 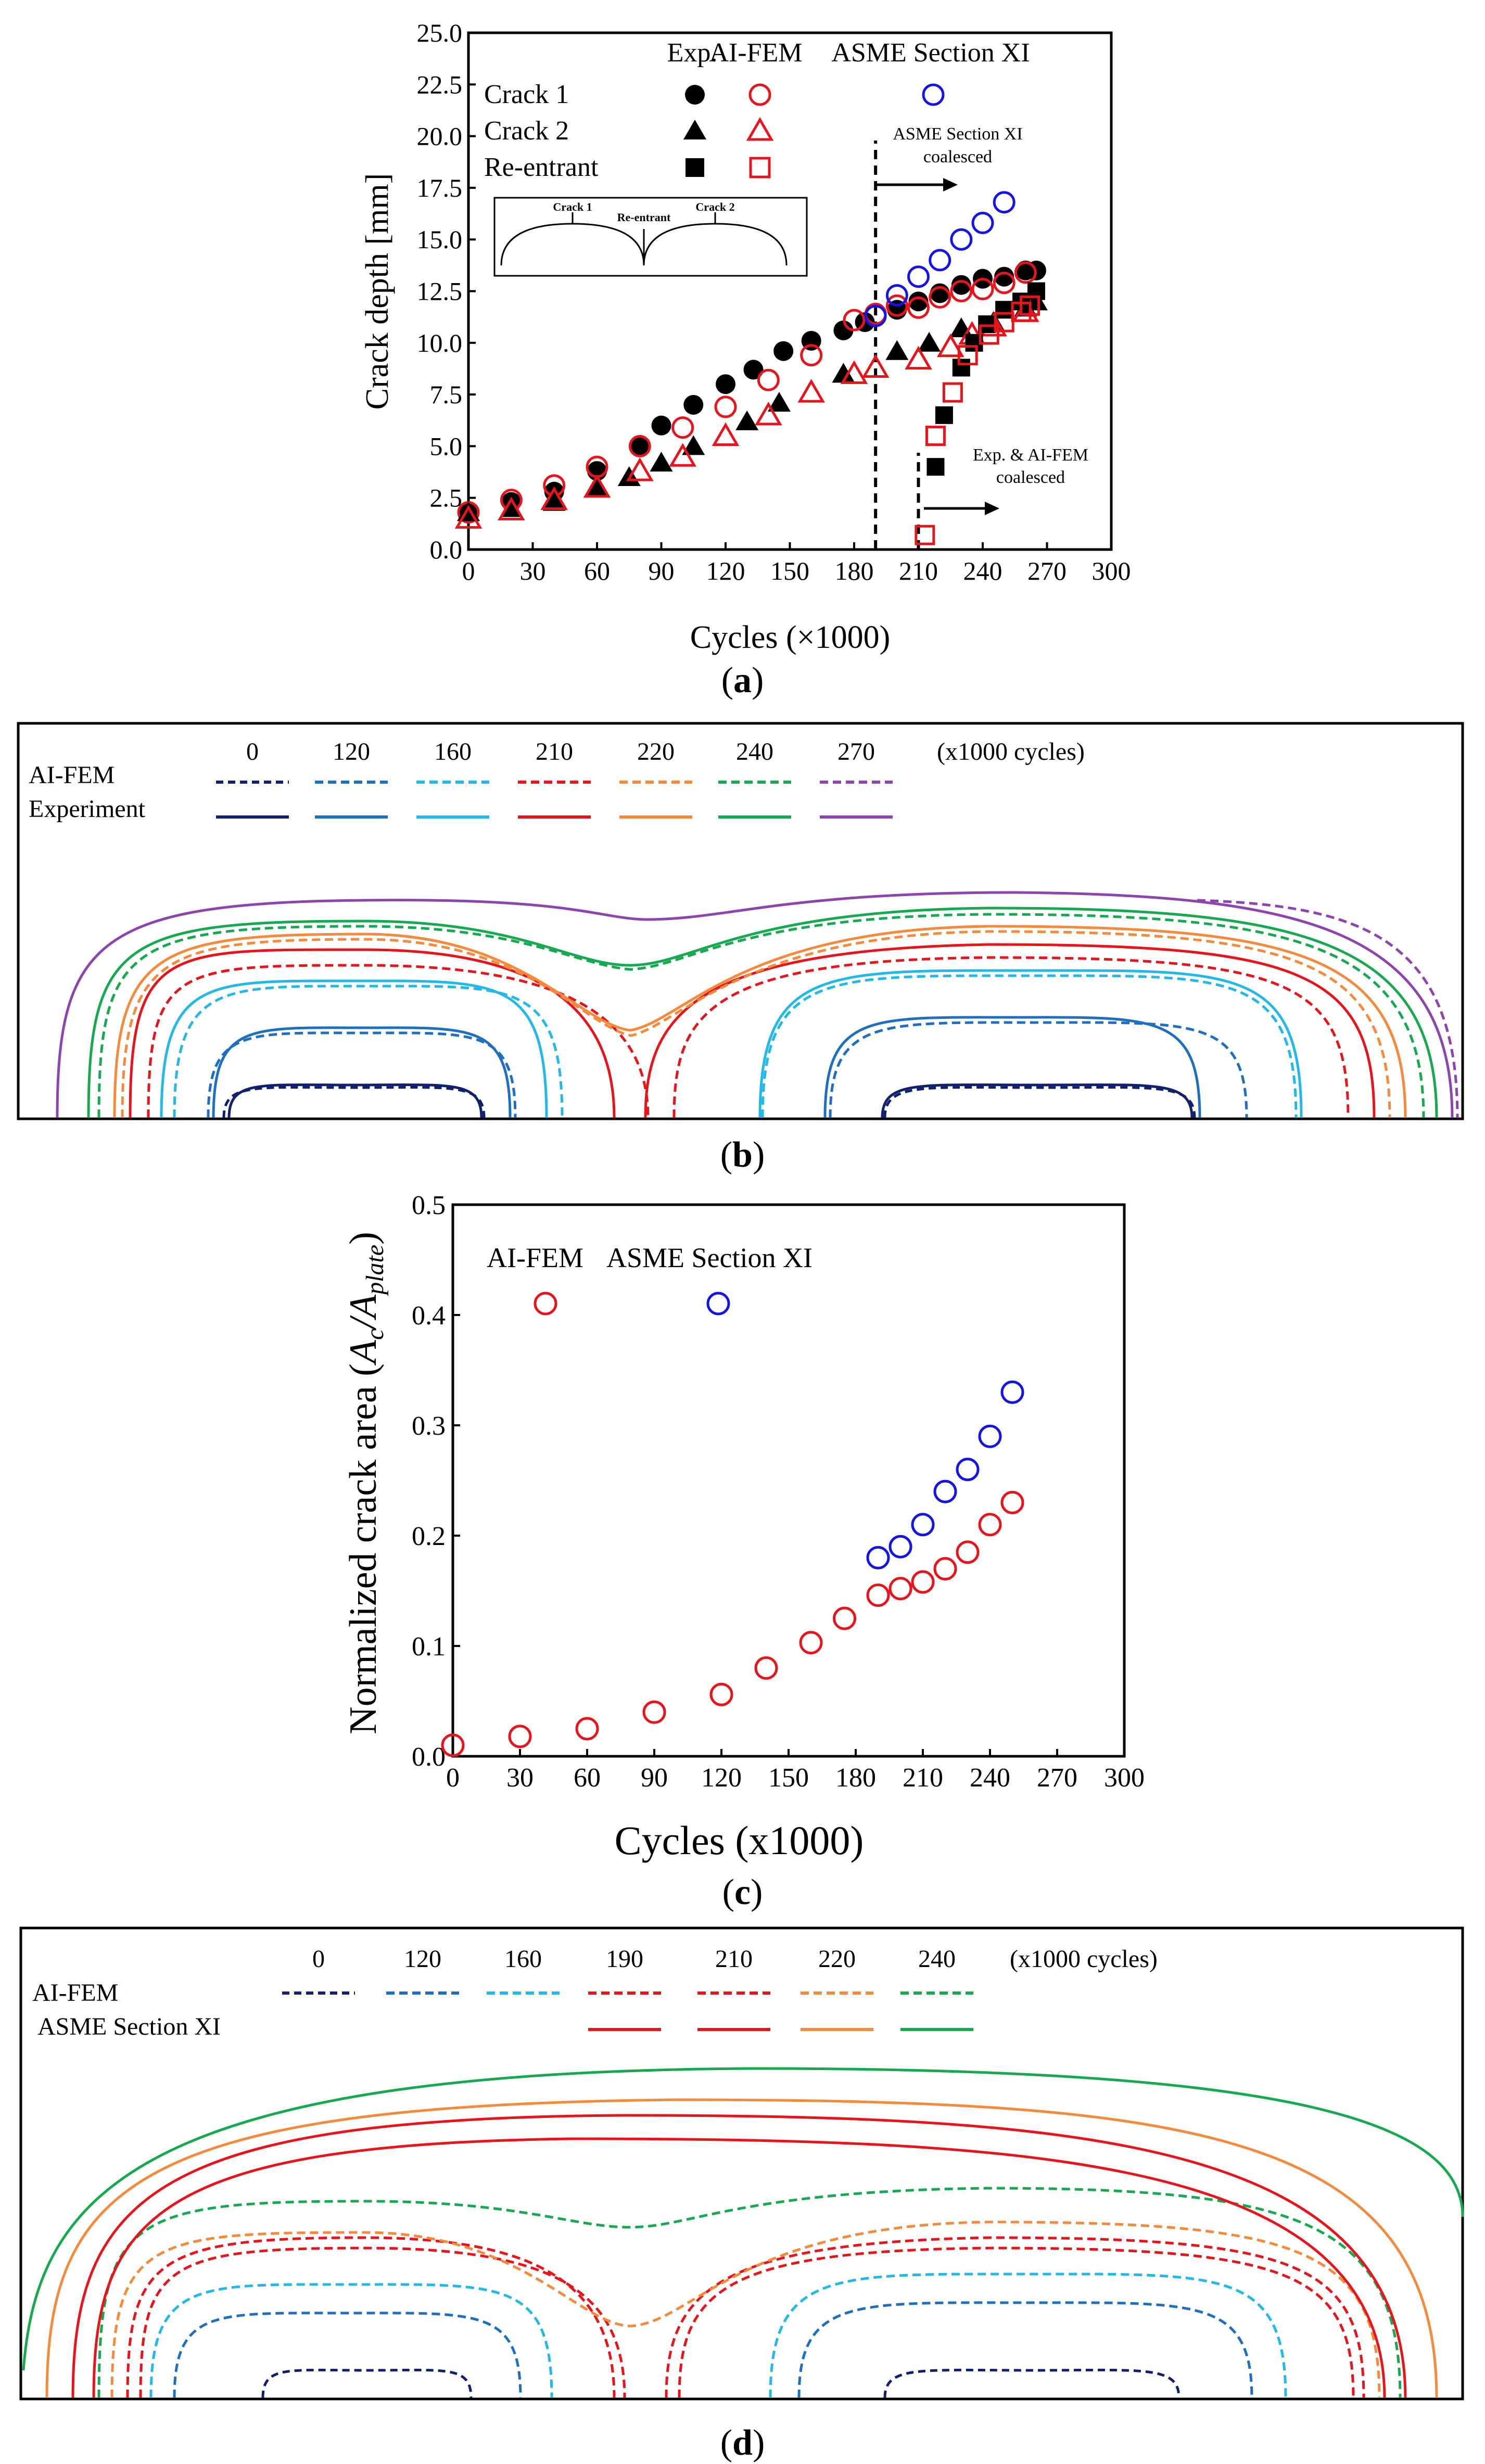 What do you see at coordinates (742, 680) in the screenshot?
I see `caption-a: (a)` at bounding box center [742, 680].